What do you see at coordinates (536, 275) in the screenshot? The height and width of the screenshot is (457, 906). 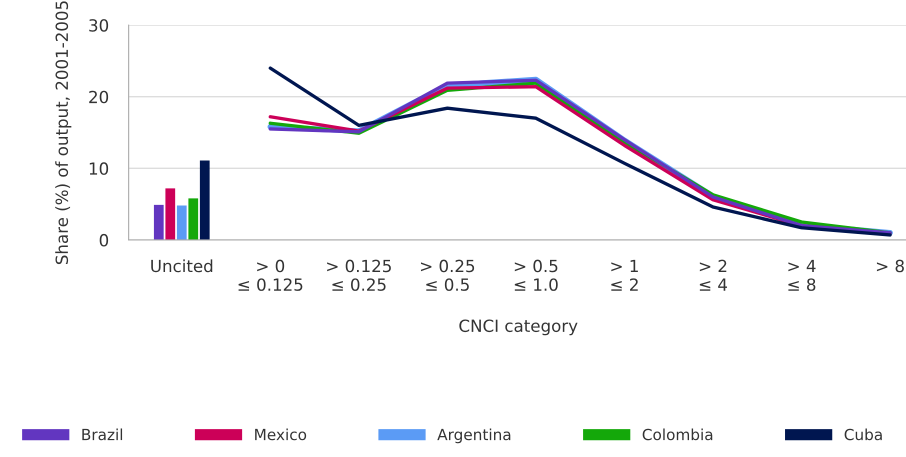 I see `x-tick-label: > 0.5 ≤ 1.0` at bounding box center [536, 275].